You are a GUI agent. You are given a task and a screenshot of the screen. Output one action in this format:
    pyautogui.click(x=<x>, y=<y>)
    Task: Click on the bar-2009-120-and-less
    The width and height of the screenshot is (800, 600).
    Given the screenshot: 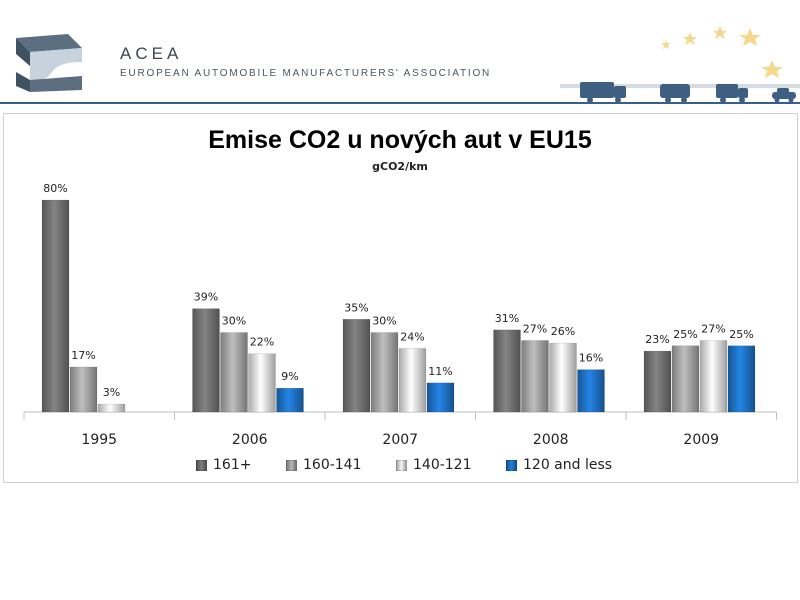 What is the action you would take?
    pyautogui.click(x=741, y=379)
    